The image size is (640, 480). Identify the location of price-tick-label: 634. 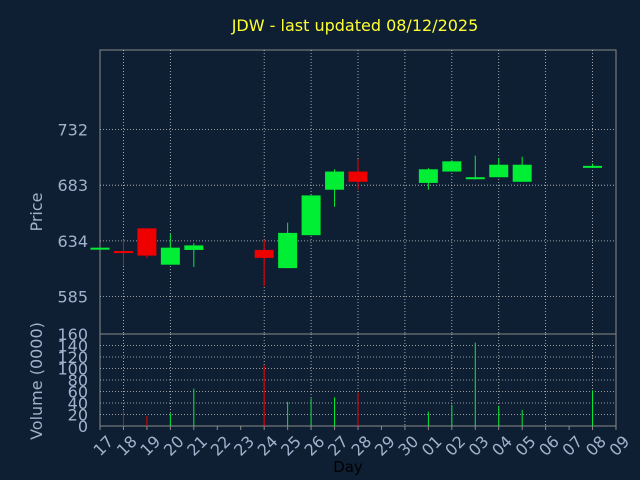
(72, 241).